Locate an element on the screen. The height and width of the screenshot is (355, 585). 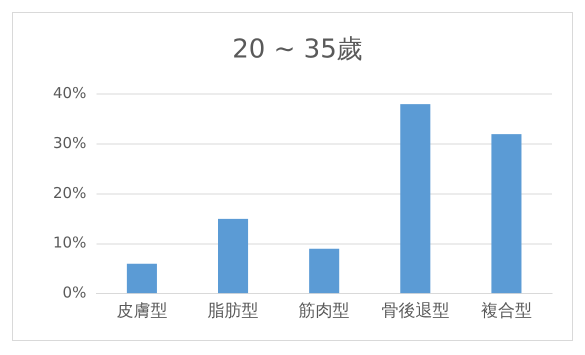
x-tick-label: 骨後退型 is located at coordinates (415, 311).